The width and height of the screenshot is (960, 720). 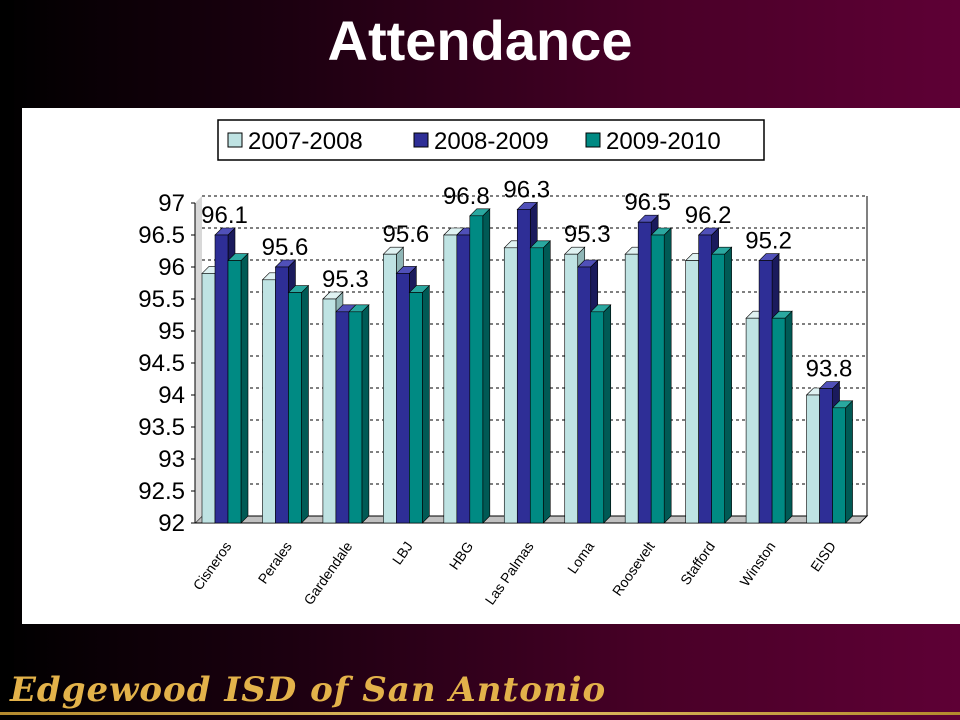 I want to click on data-label: 96.5, so click(x=647, y=202).